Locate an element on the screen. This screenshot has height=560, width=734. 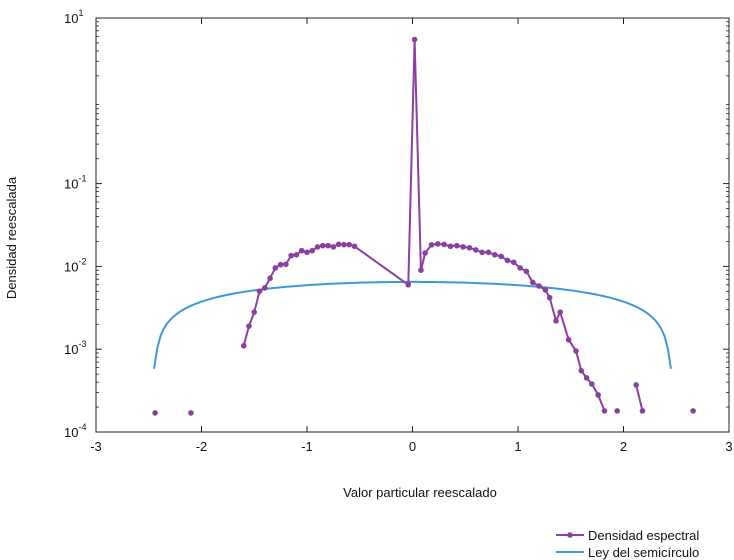
x-axis-title: Valor particular reescalado is located at coordinates (420, 492).